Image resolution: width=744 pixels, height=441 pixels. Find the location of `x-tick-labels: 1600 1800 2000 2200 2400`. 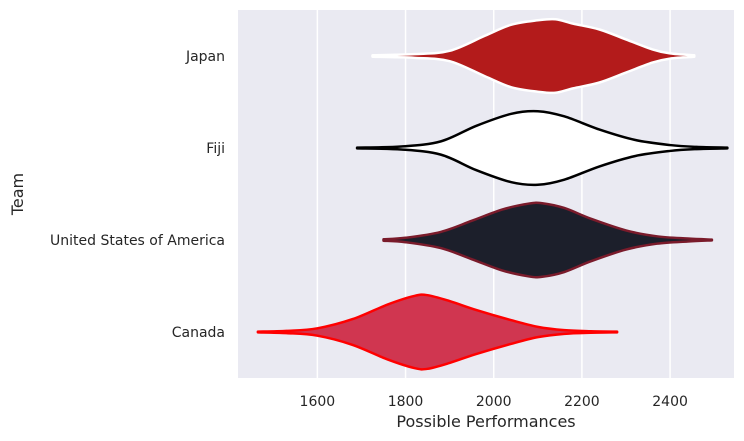

x-tick-labels: 1600 1800 2000 2200 2400 is located at coordinates (494, 402).